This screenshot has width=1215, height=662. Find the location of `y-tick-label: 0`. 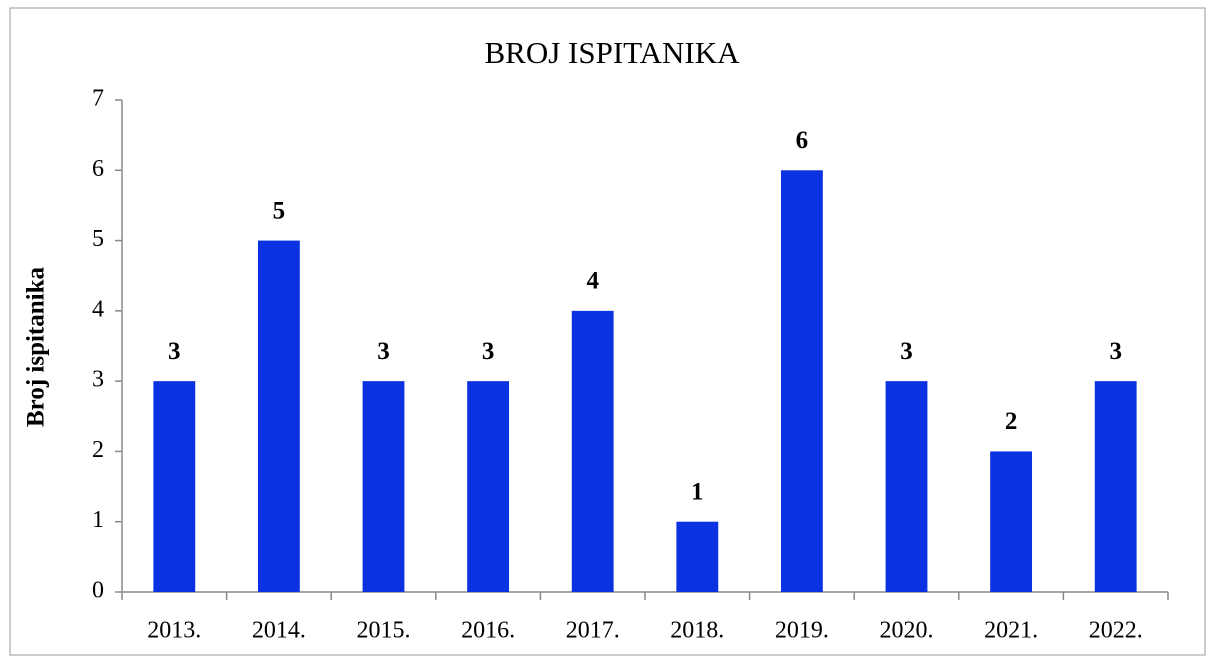

y-tick-label: 0 is located at coordinates (98, 591).